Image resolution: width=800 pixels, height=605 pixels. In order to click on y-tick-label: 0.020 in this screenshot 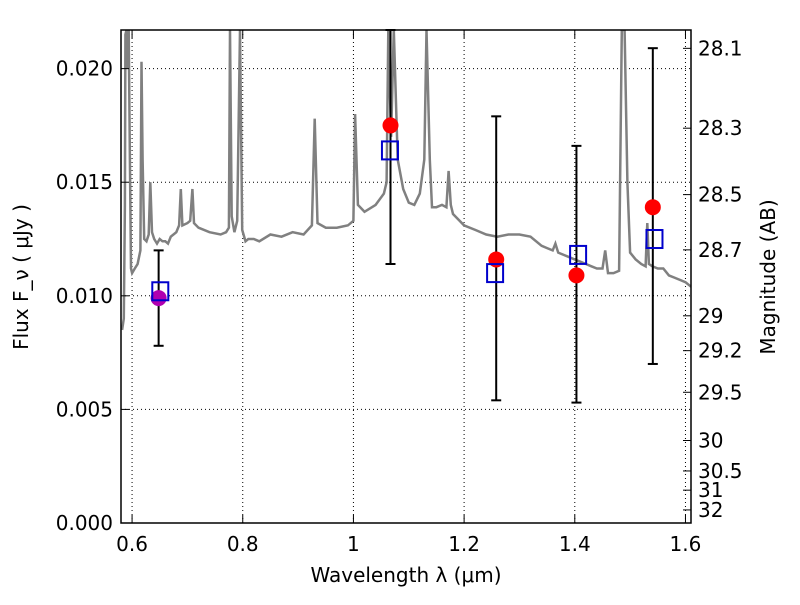, I will do `click(84, 69)`.